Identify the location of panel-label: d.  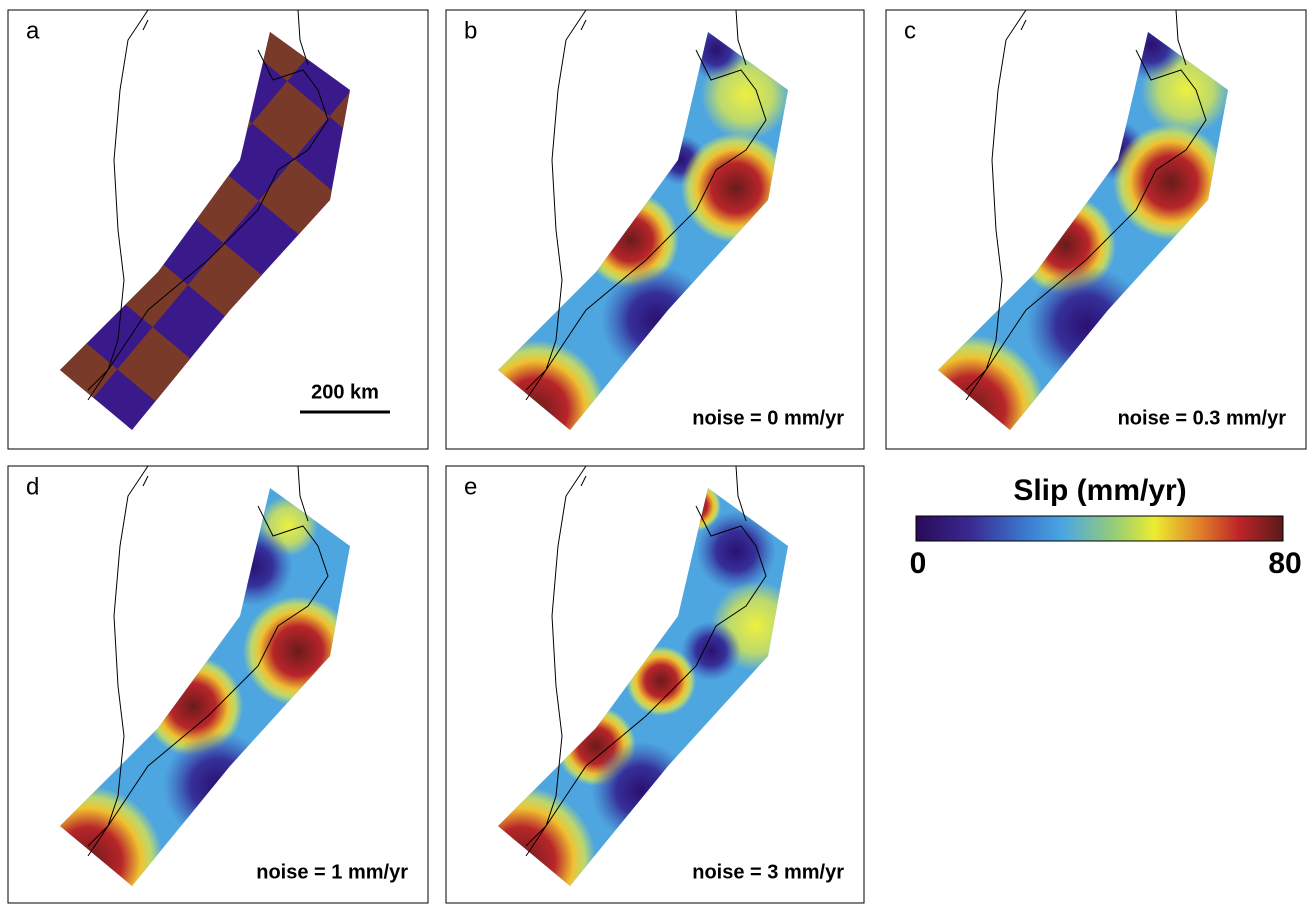
(32, 486).